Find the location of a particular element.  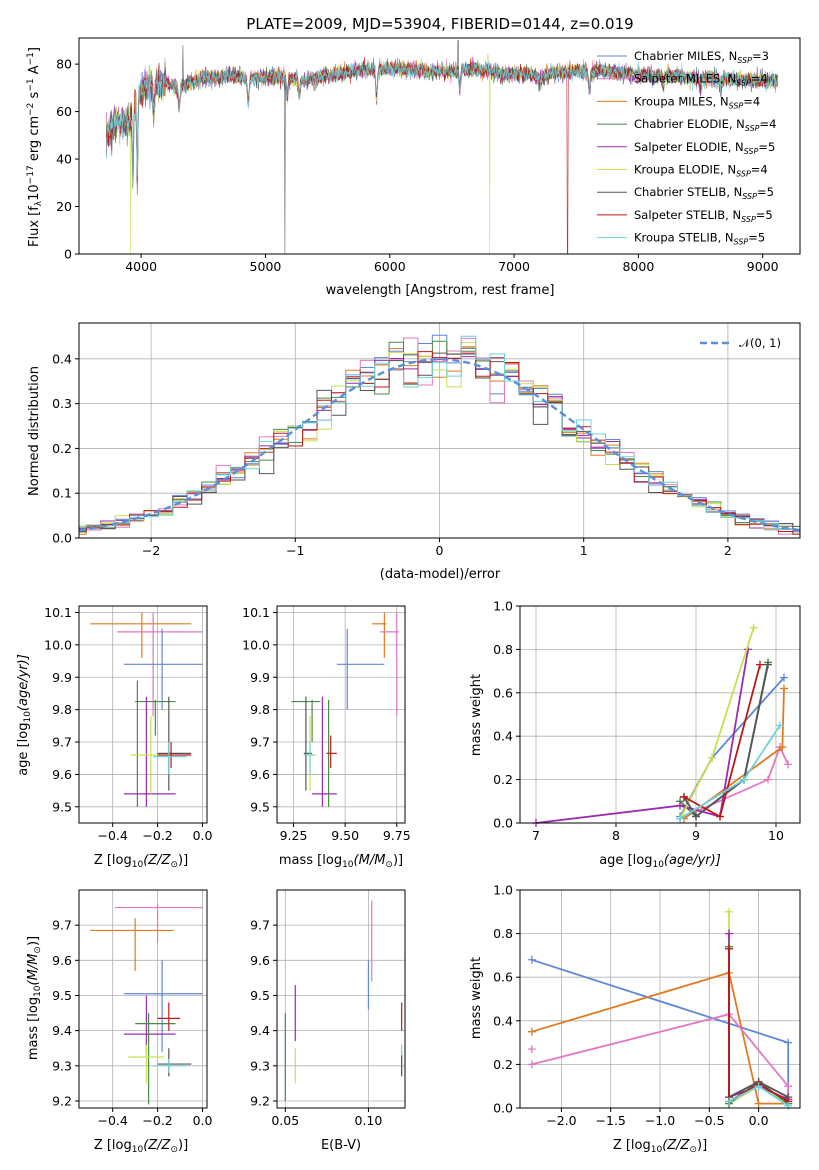

mass-ylabel: mass [log10(M/M⊙)] is located at coordinates (34, 998).